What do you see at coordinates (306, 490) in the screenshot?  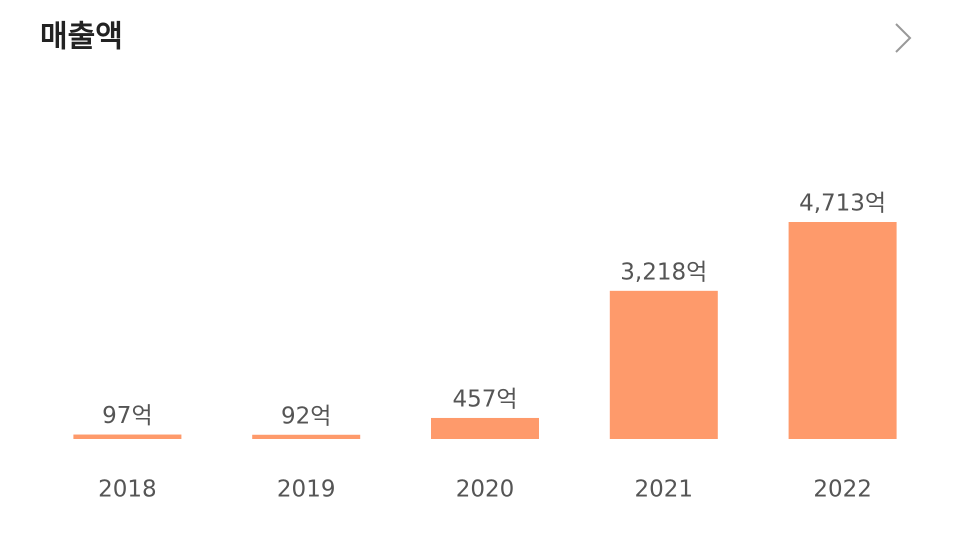 I see `x-tick-label: 2019` at bounding box center [306, 490].